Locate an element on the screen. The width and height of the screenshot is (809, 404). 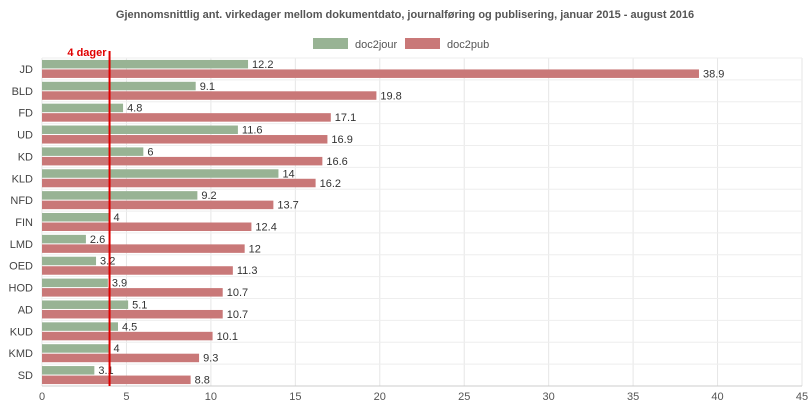
data-label-doc2pub: 8.8 is located at coordinates (202, 381).